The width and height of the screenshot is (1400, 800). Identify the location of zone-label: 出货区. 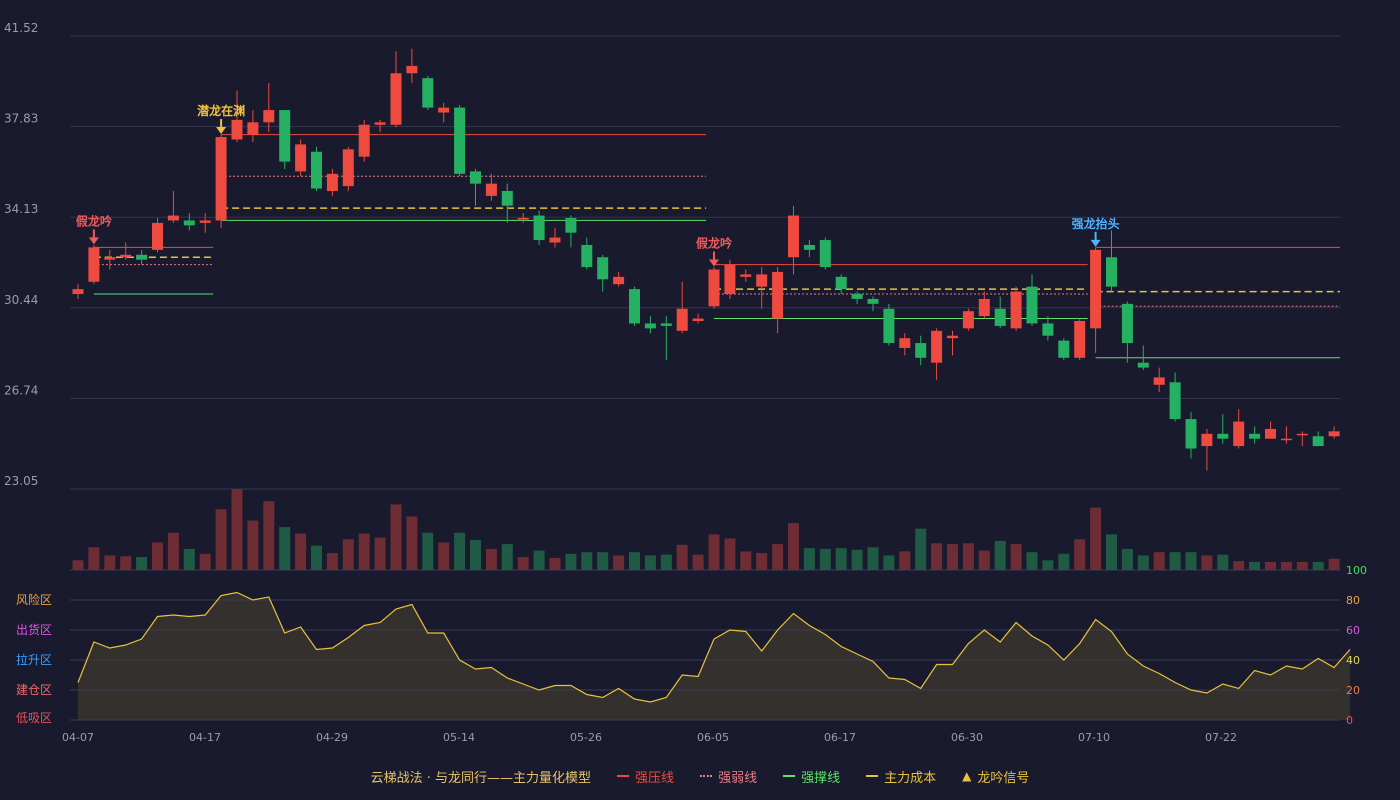
(34, 629).